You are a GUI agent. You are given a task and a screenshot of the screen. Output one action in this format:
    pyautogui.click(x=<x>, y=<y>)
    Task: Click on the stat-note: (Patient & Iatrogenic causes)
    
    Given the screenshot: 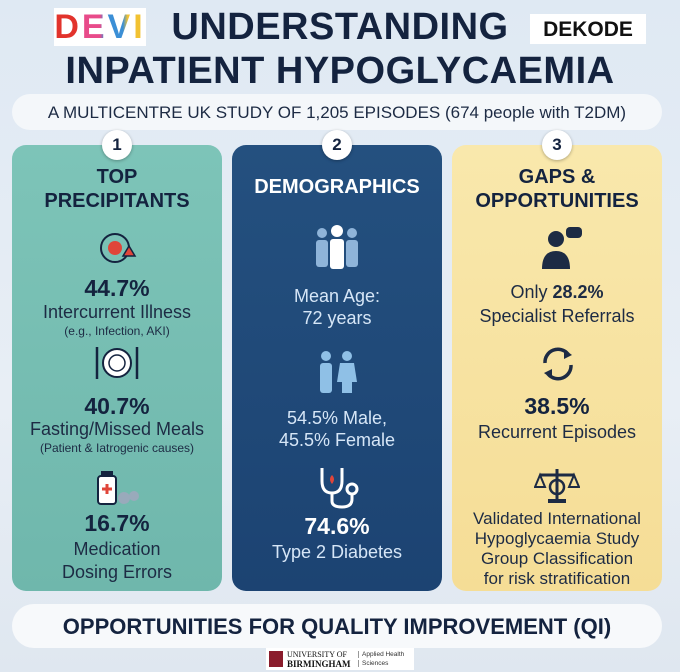 What is the action you would take?
    pyautogui.click(x=117, y=448)
    